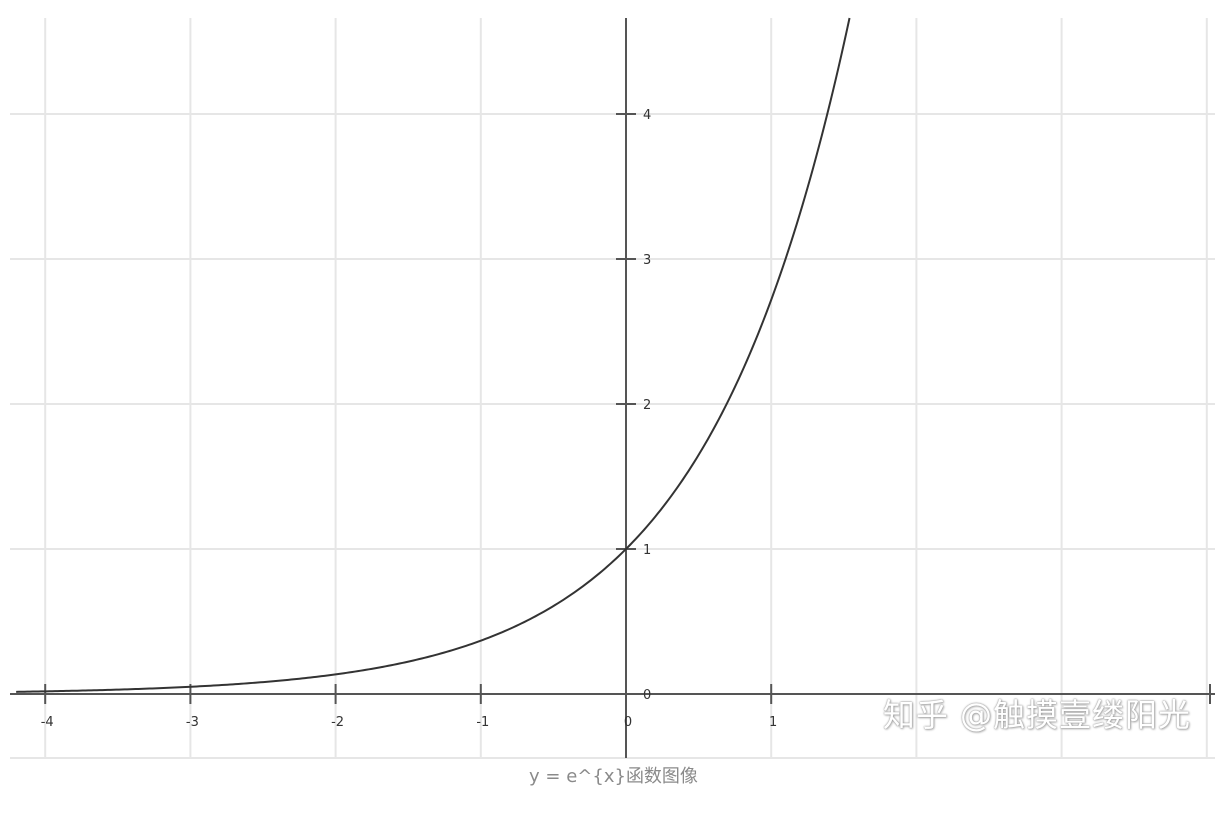  What do you see at coordinates (47, 722) in the screenshot?
I see `x-tick-label: -4` at bounding box center [47, 722].